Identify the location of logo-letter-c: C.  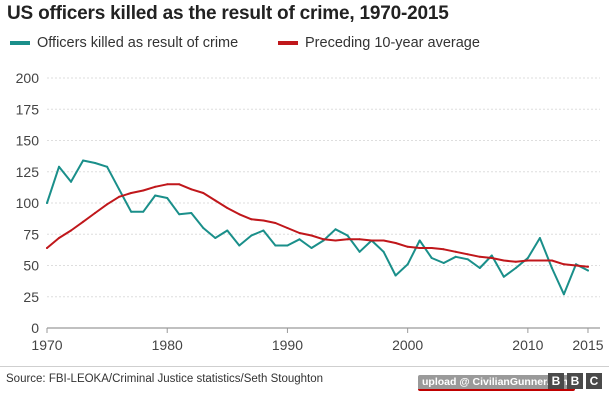
(594, 381).